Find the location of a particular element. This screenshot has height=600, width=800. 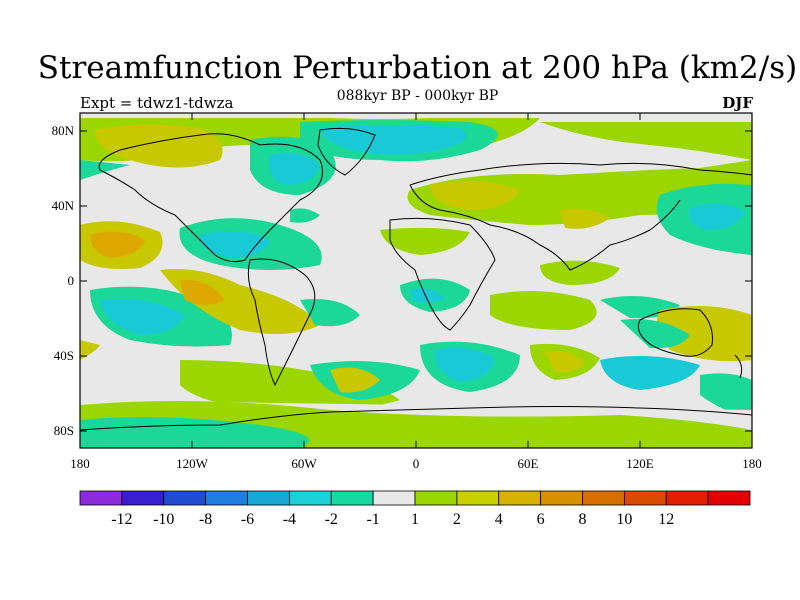

lon-label-60w: 60W is located at coordinates (304, 463).